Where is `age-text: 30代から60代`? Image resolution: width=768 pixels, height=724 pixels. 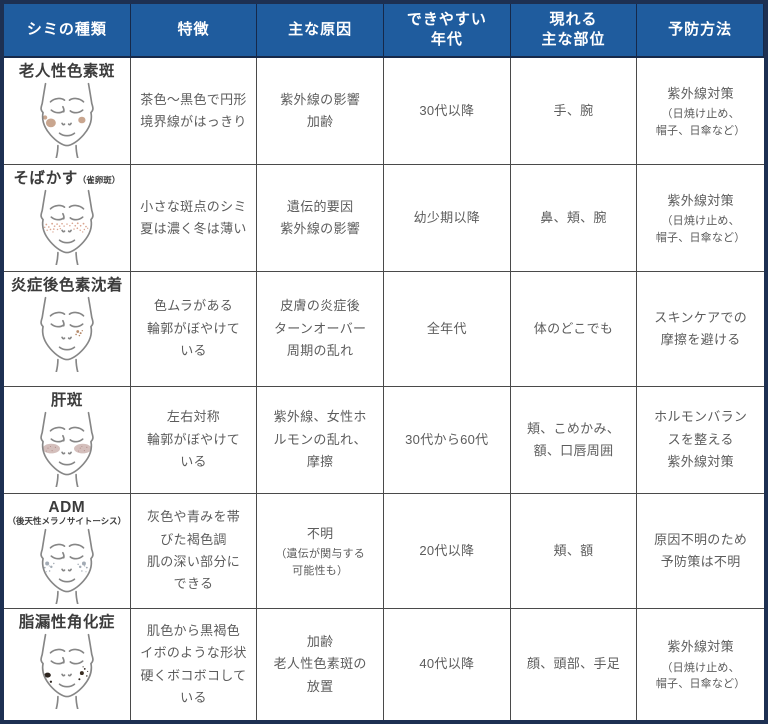
age-text: 30代から60代 is located at coordinates (447, 439).